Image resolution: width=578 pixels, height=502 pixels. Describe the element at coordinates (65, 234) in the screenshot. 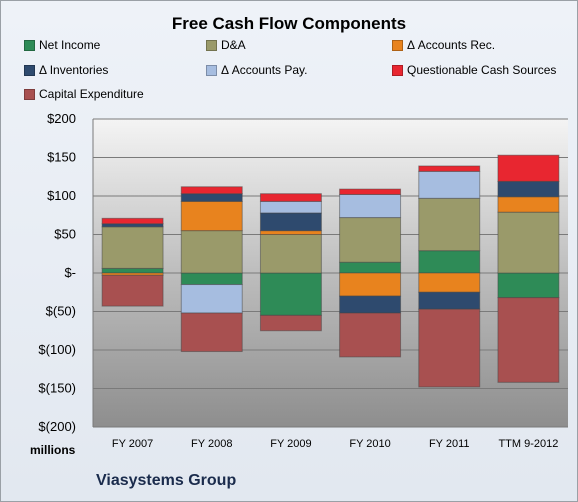

I see `y-tick-label: $50` at that location.